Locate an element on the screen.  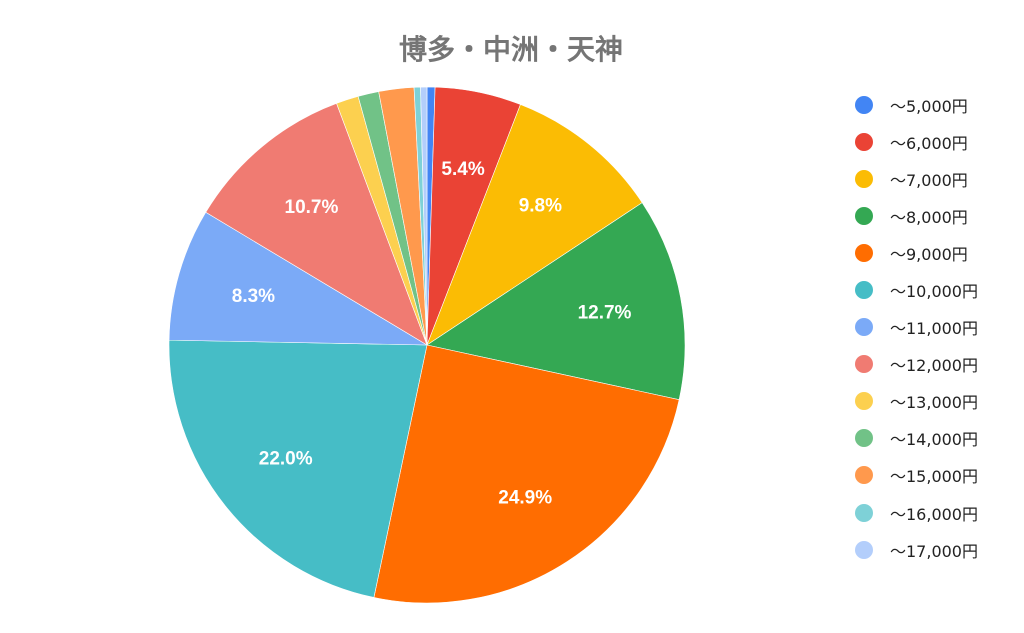
legend-item: ～9,000円 is located at coordinates (916, 252).